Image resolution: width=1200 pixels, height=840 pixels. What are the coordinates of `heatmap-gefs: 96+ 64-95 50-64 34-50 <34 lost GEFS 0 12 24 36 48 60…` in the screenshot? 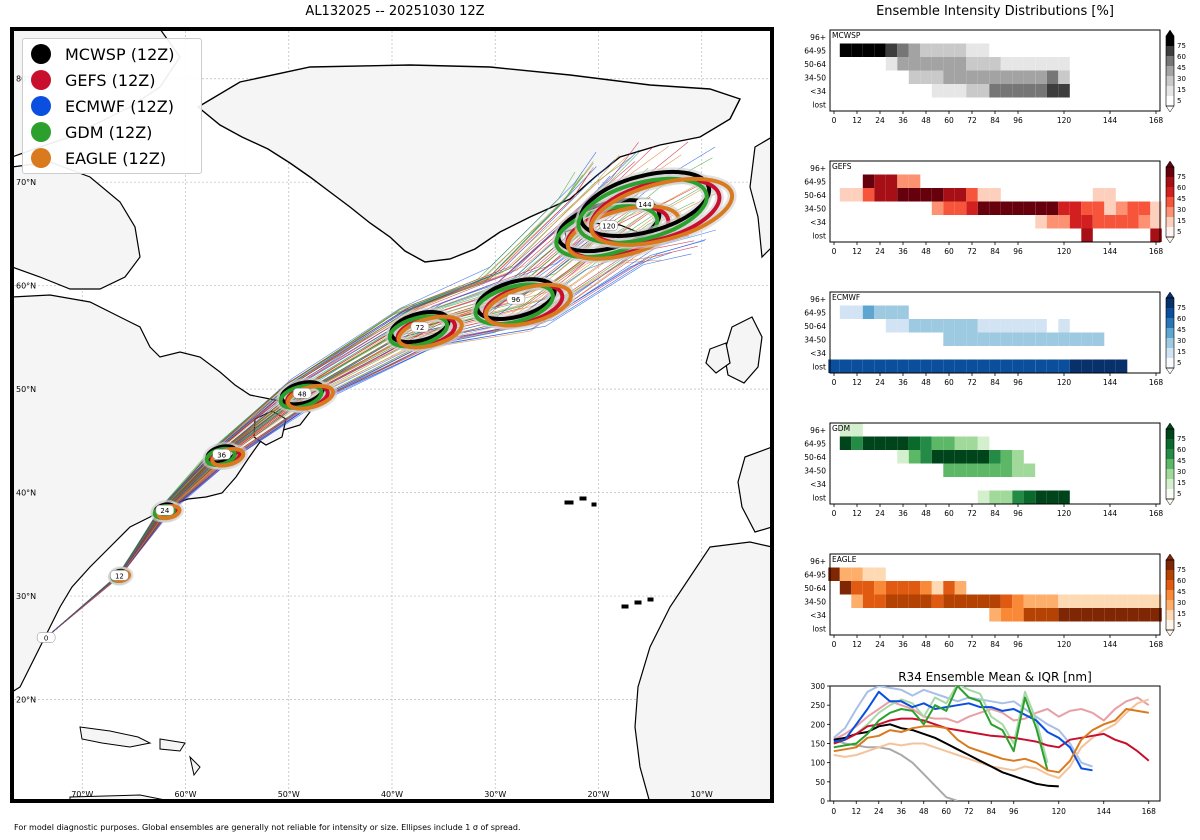 It's located at (995, 208).